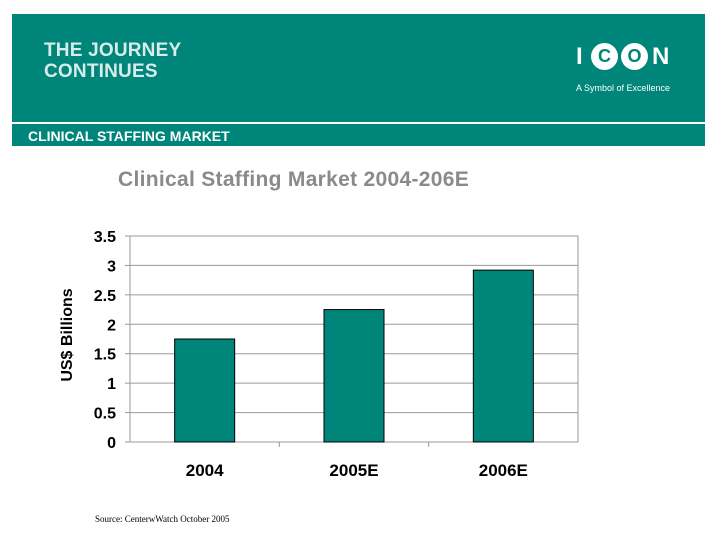 The width and height of the screenshot is (720, 540). Describe the element at coordinates (353, 470) in the screenshot. I see `x-tick-label: 2005E` at that location.